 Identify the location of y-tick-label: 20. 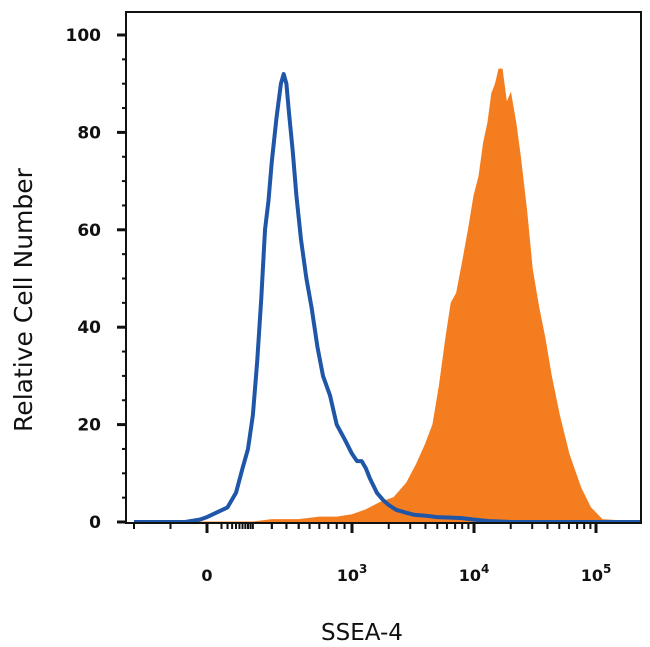
(89, 426).